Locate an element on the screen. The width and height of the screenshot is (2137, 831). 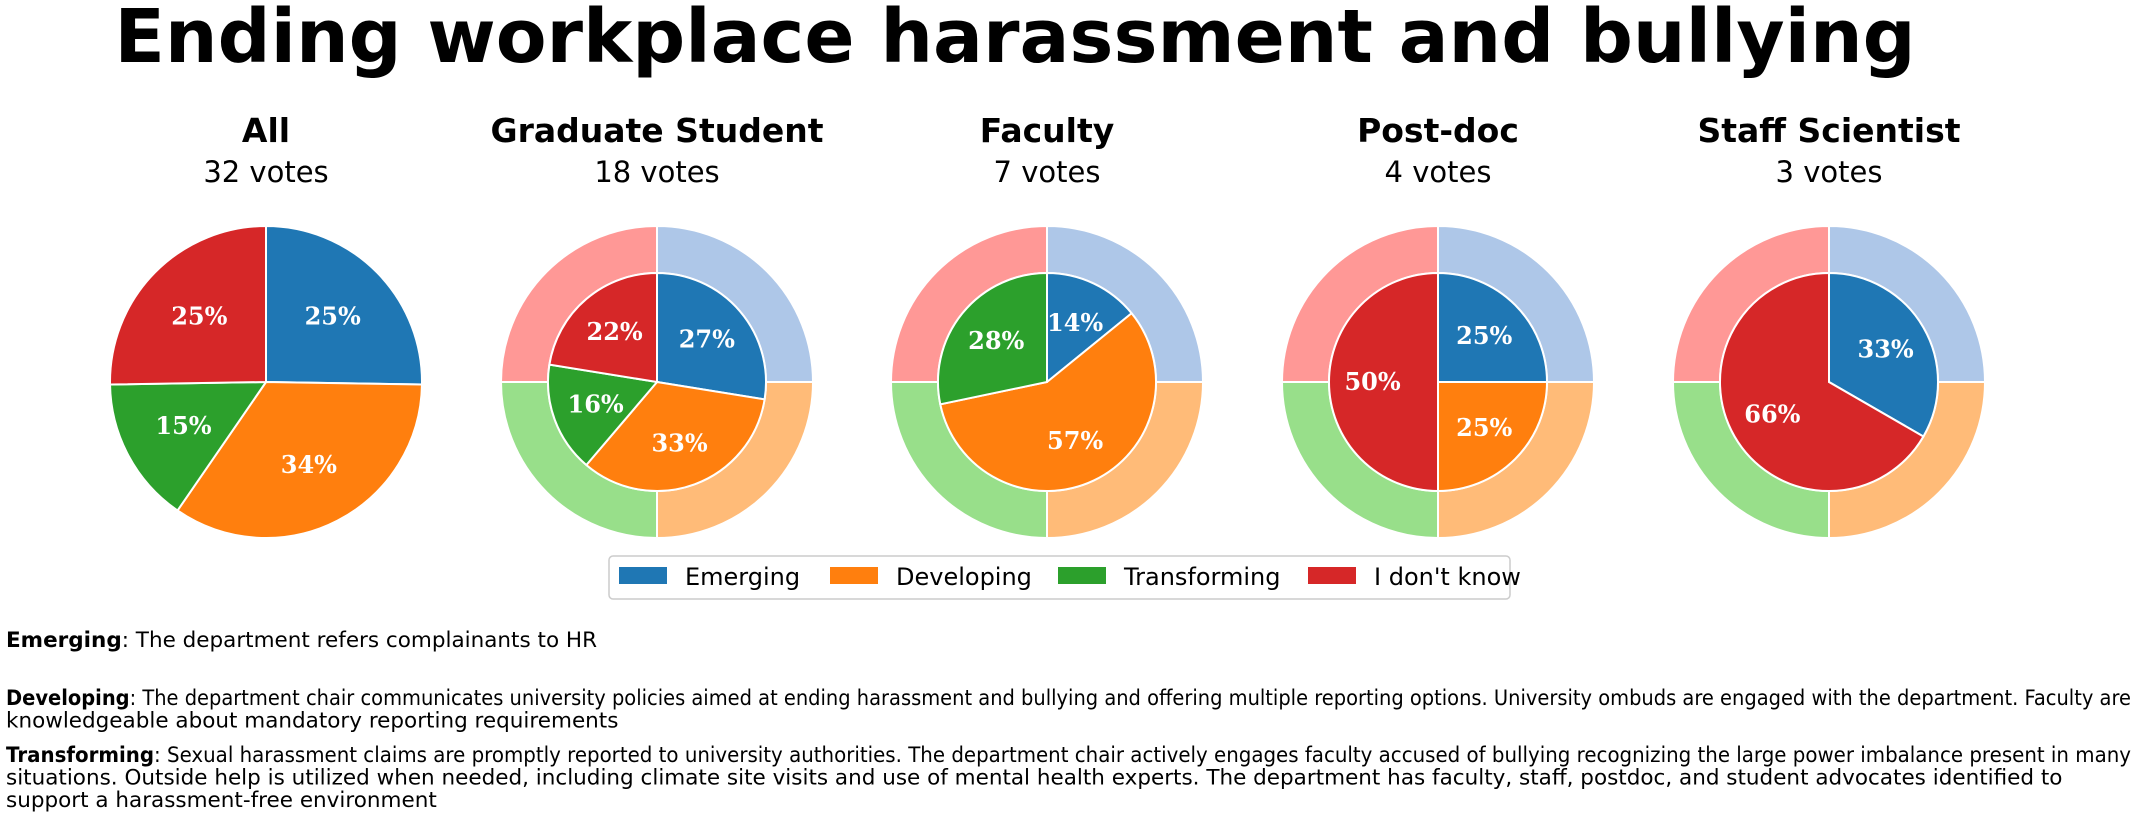
legend-swatch-transforming is located at coordinates (1082, 575).